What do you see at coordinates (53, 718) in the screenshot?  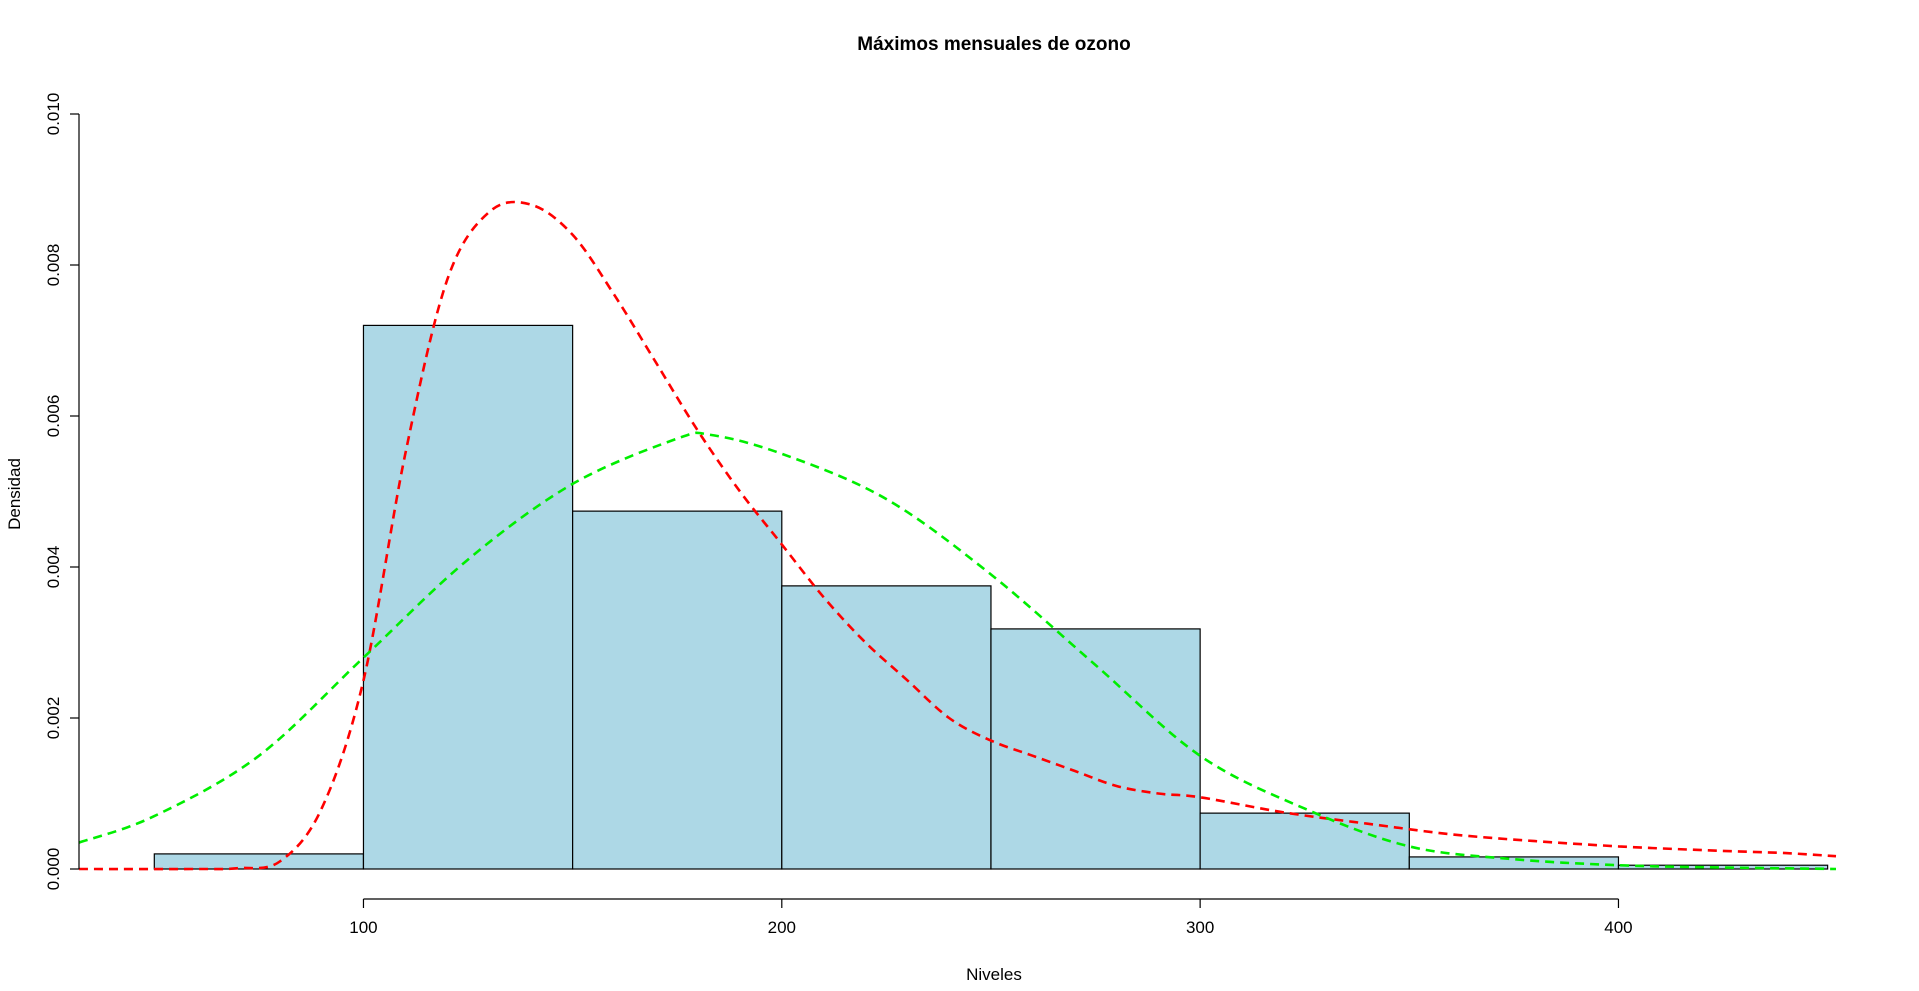 I see `y-tick-label: 0.002` at bounding box center [53, 718].